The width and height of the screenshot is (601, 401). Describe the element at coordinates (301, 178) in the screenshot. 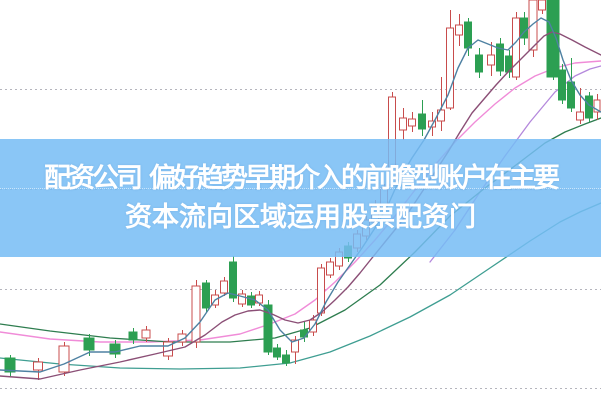

I see `headline-line-1: 配资公司 偏好趋势早期介入的前瞻型账户在主要` at that location.